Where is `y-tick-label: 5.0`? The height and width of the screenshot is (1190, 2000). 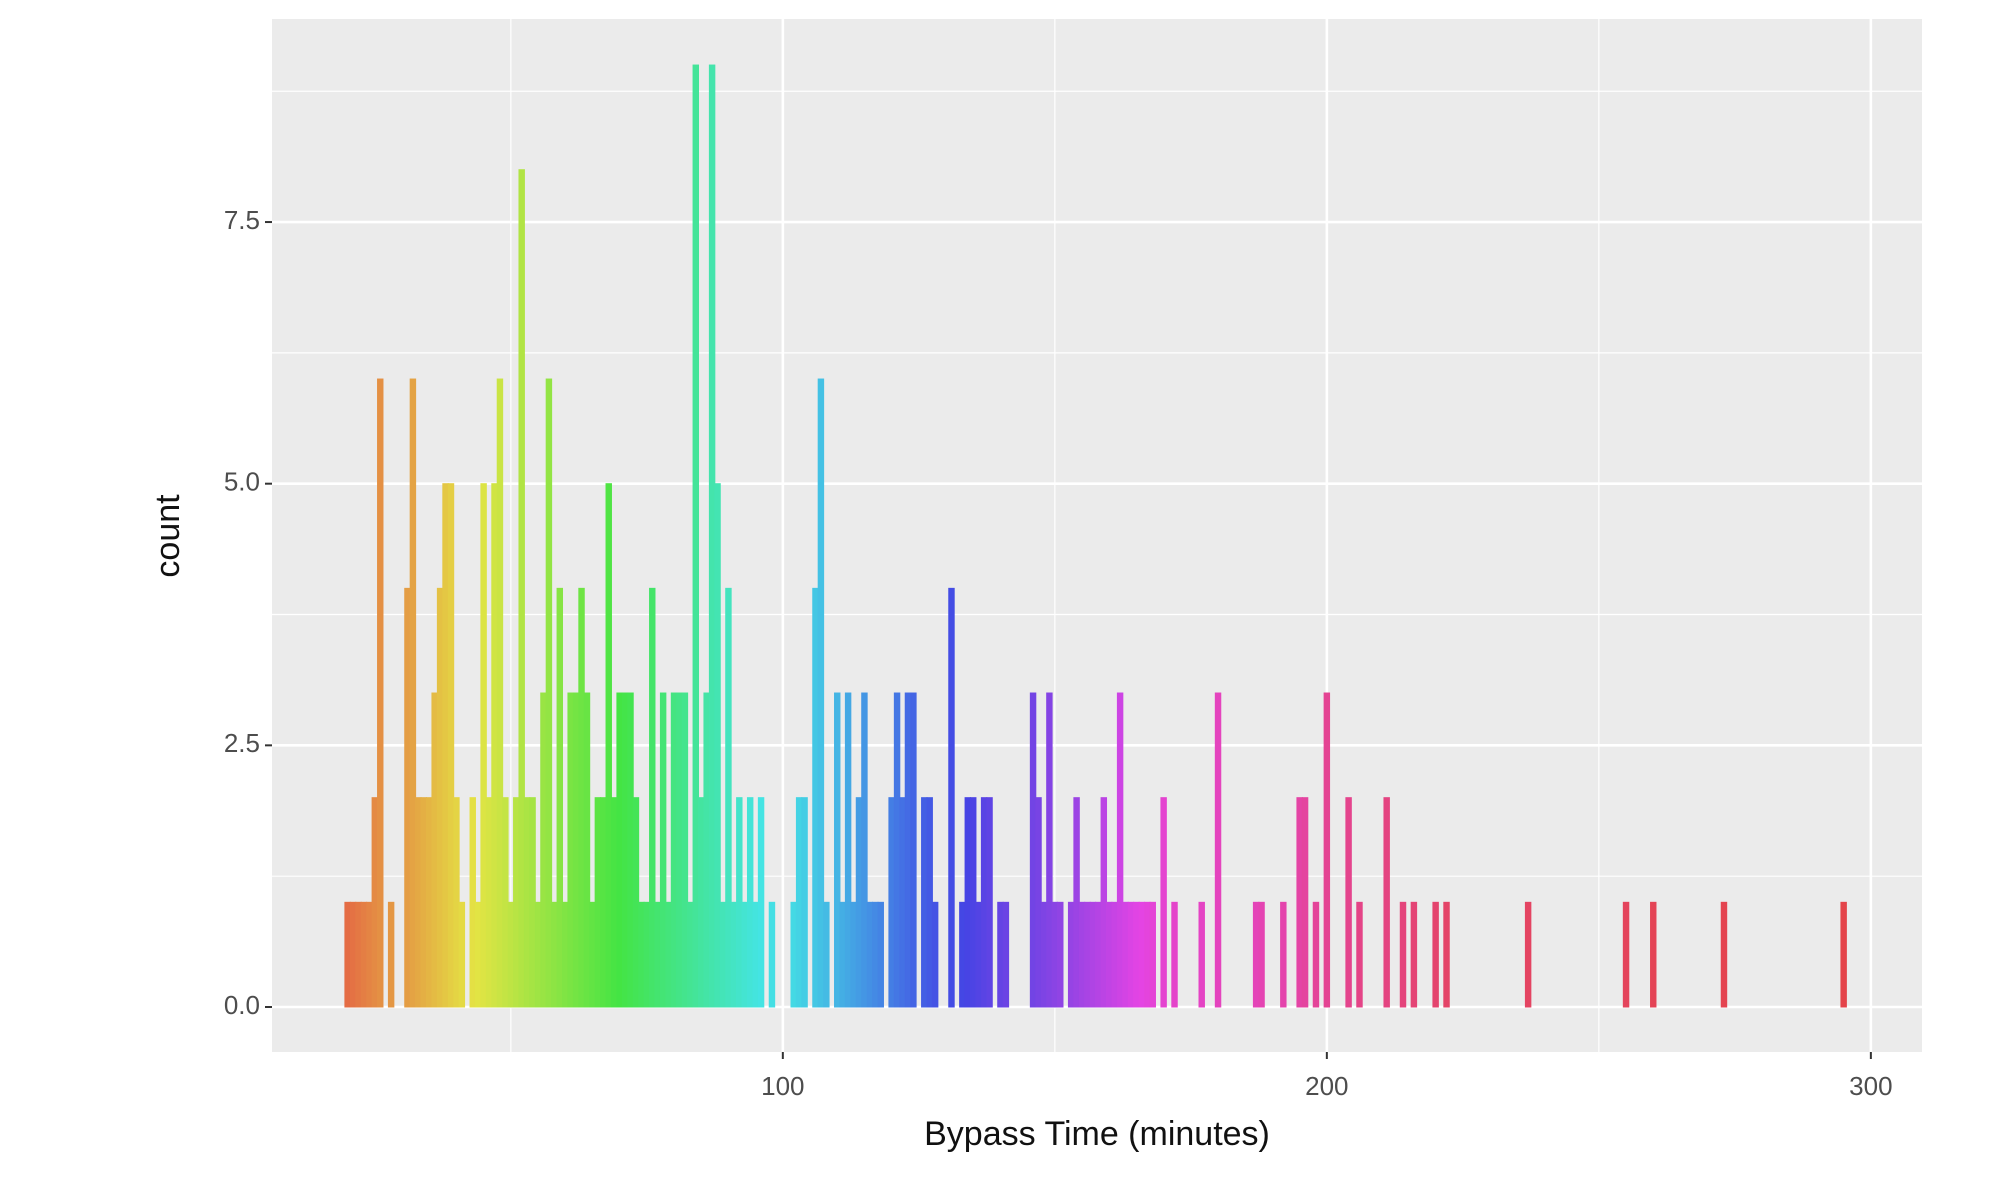
y-tick-label: 5.0 is located at coordinates (242, 482).